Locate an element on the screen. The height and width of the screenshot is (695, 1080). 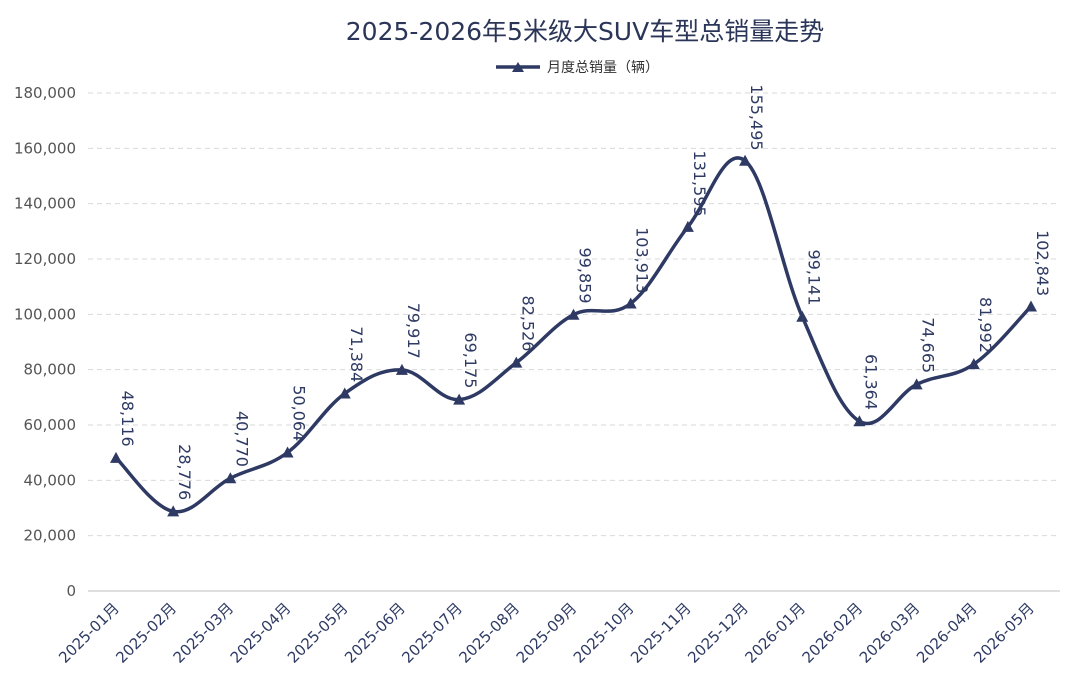
data-label: 40,770 is located at coordinates (241, 439).